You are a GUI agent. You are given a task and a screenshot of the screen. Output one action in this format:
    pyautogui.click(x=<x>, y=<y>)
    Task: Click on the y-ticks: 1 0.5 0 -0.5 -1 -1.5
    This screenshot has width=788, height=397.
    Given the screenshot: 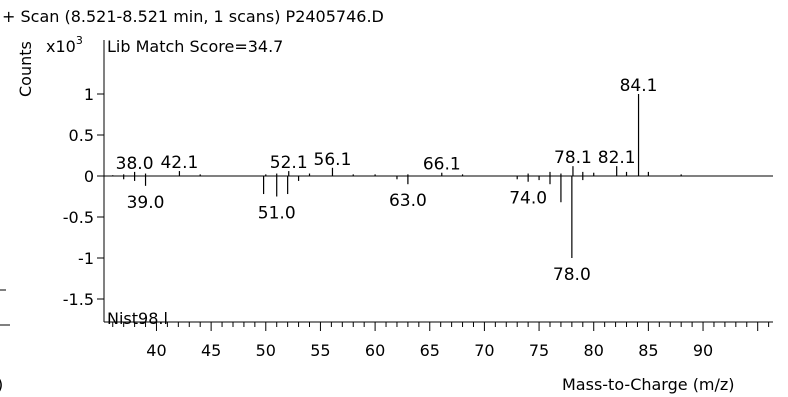 What is the action you would take?
    pyautogui.click(x=83, y=197)
    